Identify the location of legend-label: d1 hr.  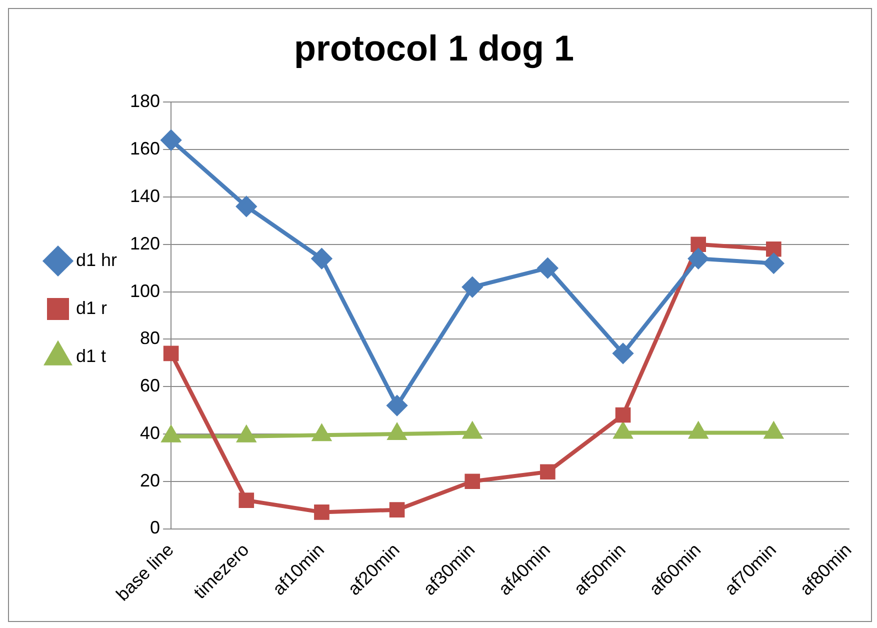
(97, 260).